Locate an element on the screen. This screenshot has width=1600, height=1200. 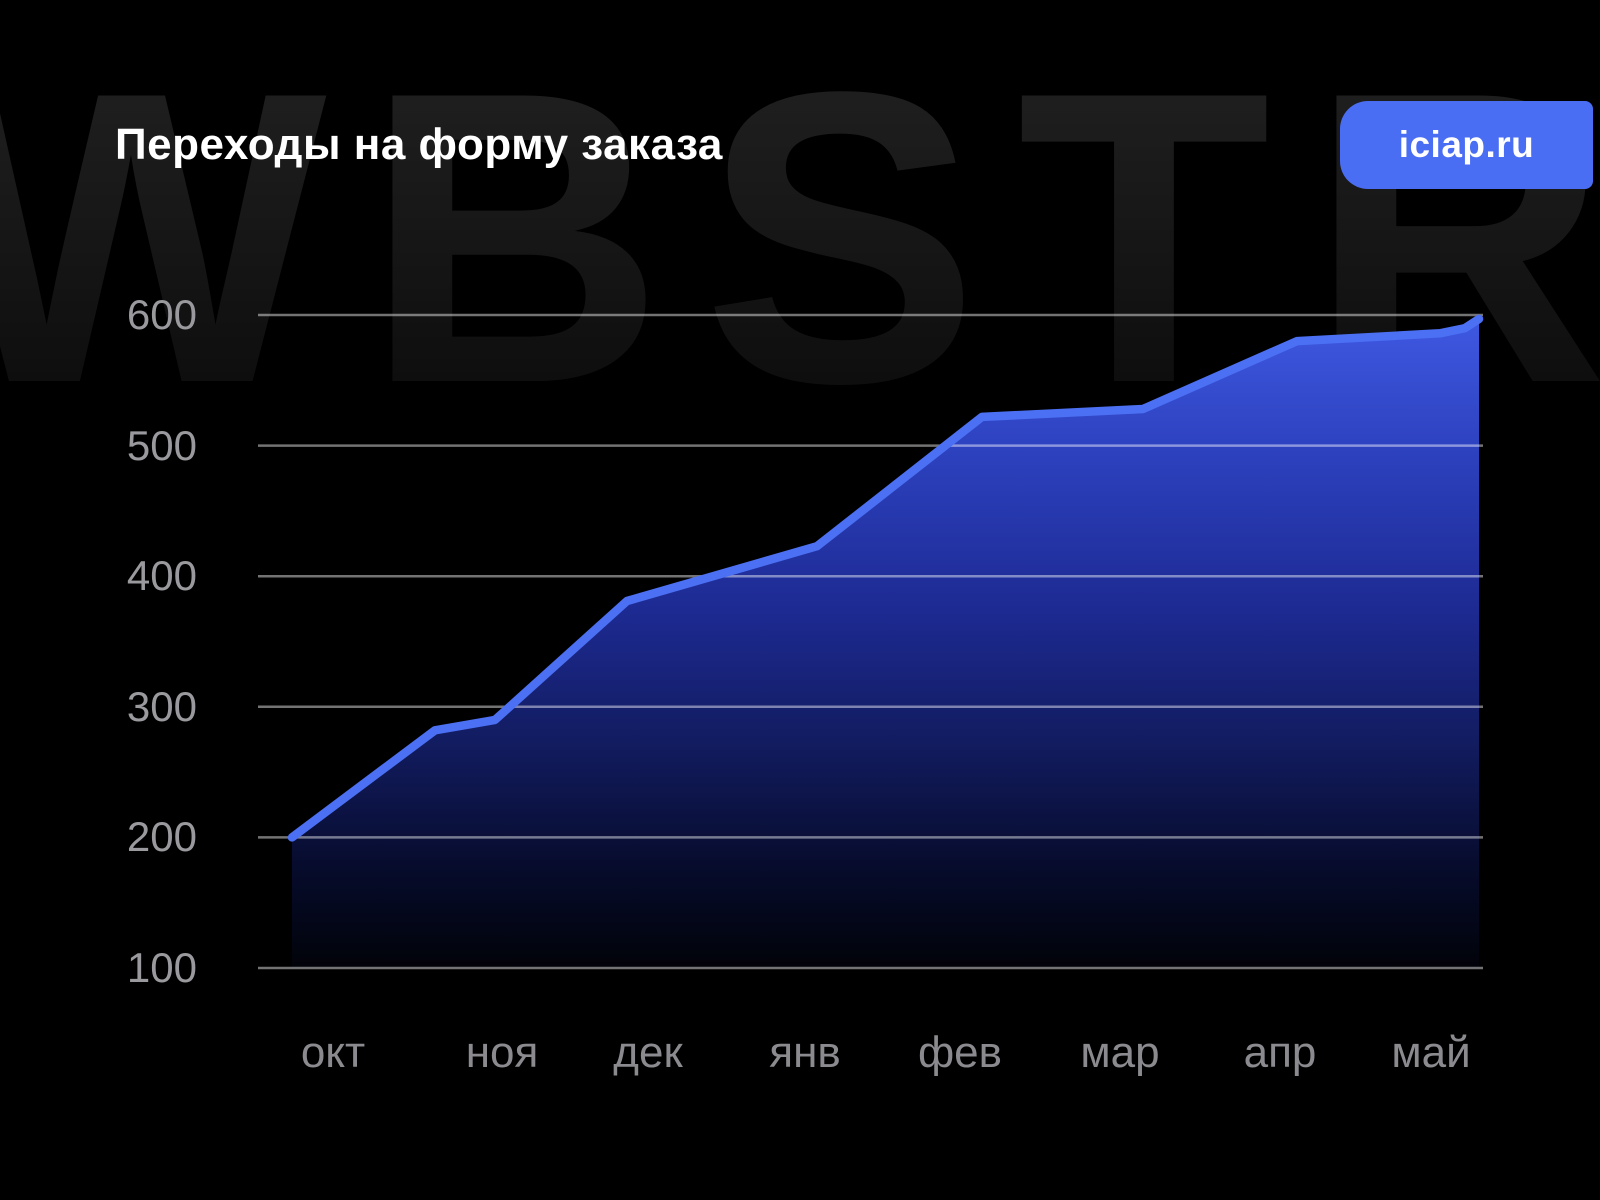
y-axis-label: 300 is located at coordinates (161, 706).